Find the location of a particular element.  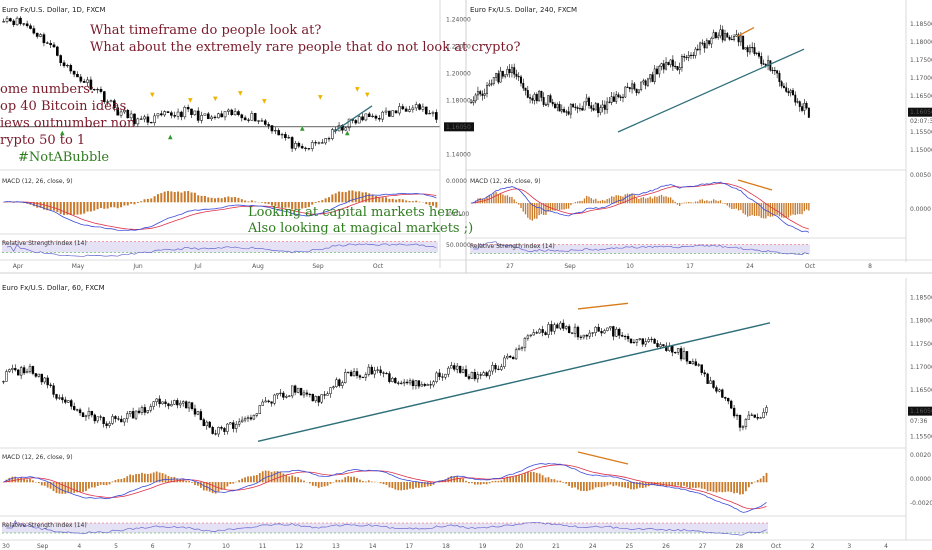

h4-macd-pane is located at coordinates (686, 209).